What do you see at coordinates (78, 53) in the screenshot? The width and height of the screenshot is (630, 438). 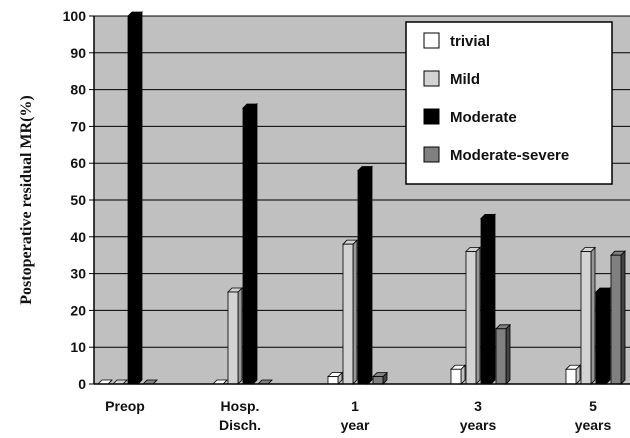 I see `y-tick-label: 90` at bounding box center [78, 53].